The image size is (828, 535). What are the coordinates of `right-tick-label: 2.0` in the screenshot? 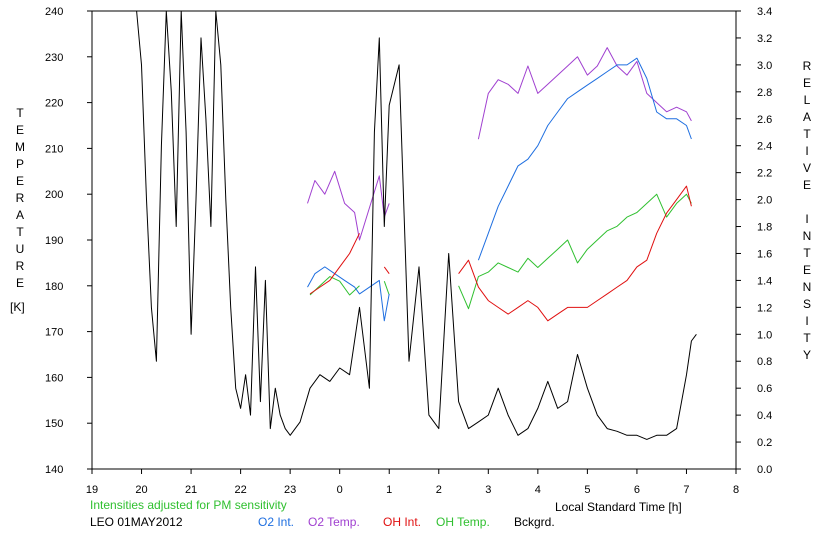 It's located at (764, 201).